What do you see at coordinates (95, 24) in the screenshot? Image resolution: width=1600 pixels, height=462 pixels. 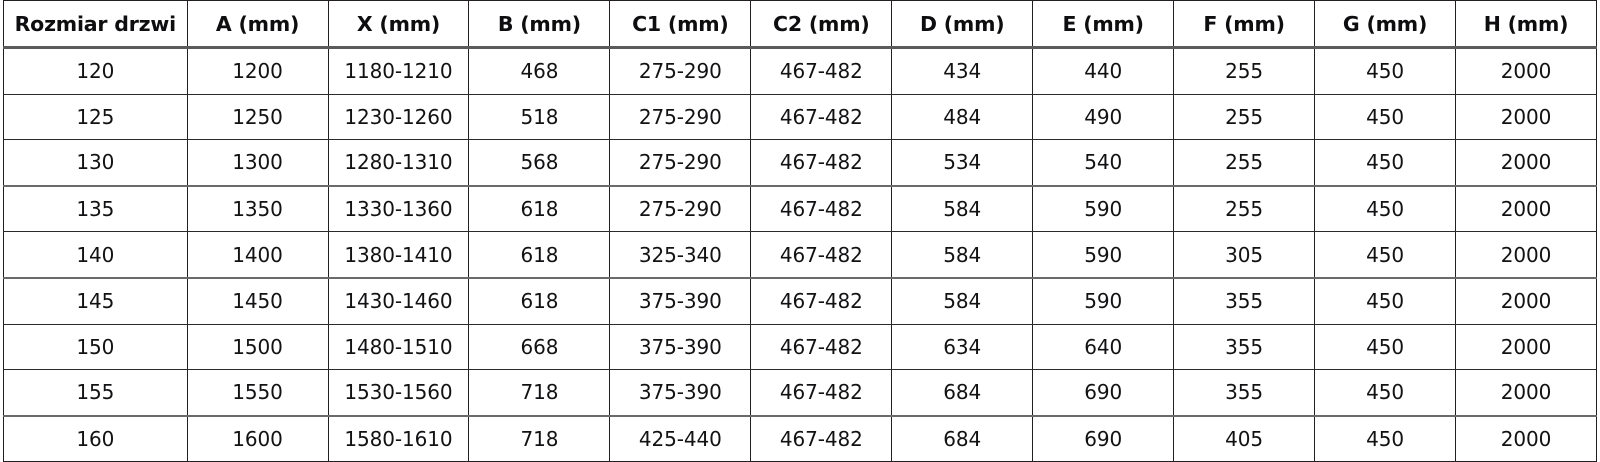 I see `column-header-0: Rozmiar drzwi` at bounding box center [95, 24].